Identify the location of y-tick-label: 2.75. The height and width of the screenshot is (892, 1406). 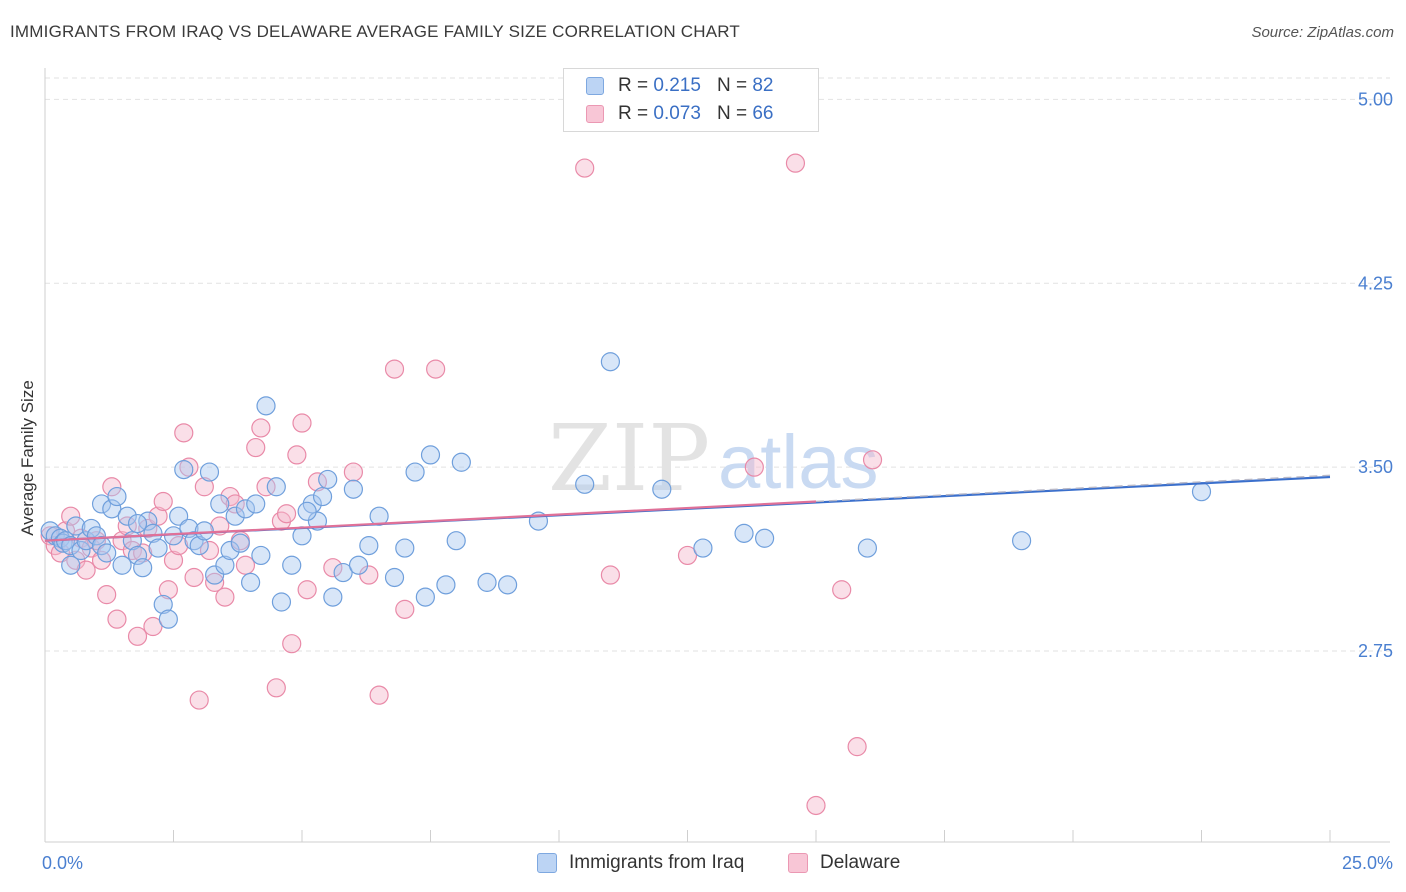
(1375, 651).